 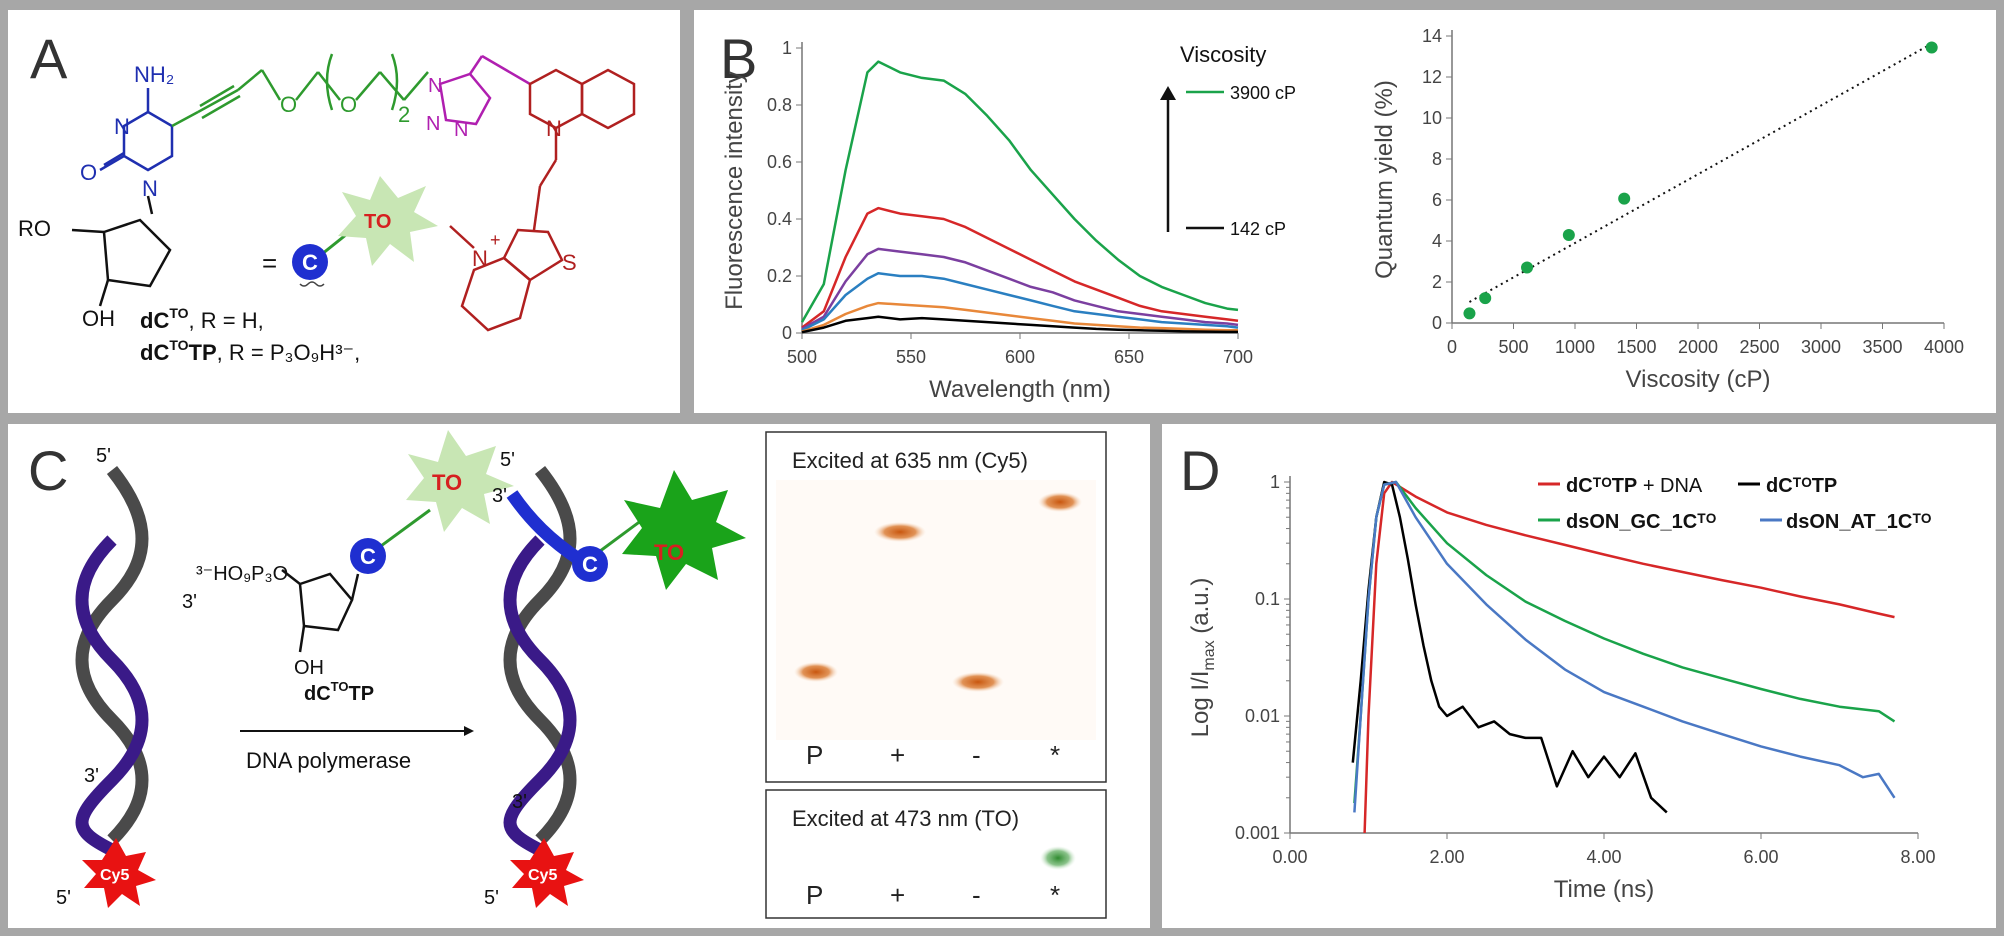 I want to click on nucleotide-to-star-icon, so click(x=460, y=481).